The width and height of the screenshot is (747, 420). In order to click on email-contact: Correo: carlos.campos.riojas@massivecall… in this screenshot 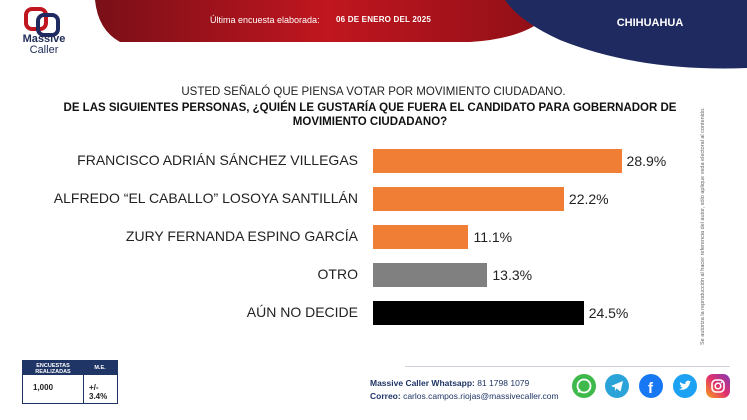, I will do `click(464, 396)`.